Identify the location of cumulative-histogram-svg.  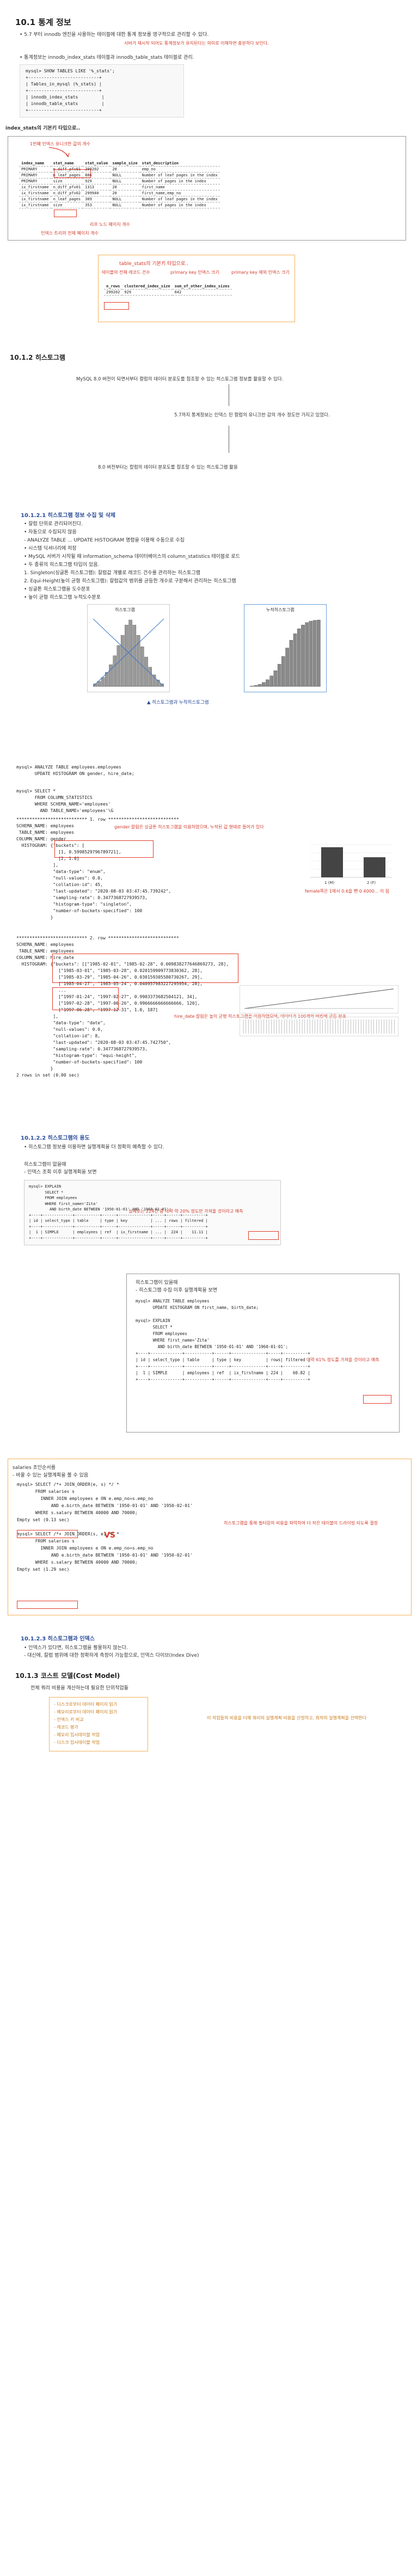
(285, 653).